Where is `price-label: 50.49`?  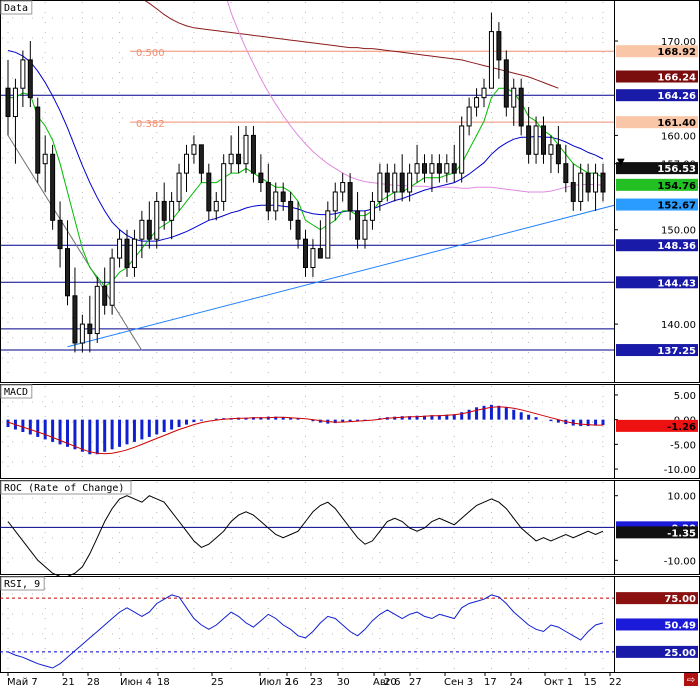 price-label: 50.49 is located at coordinates (680, 625).